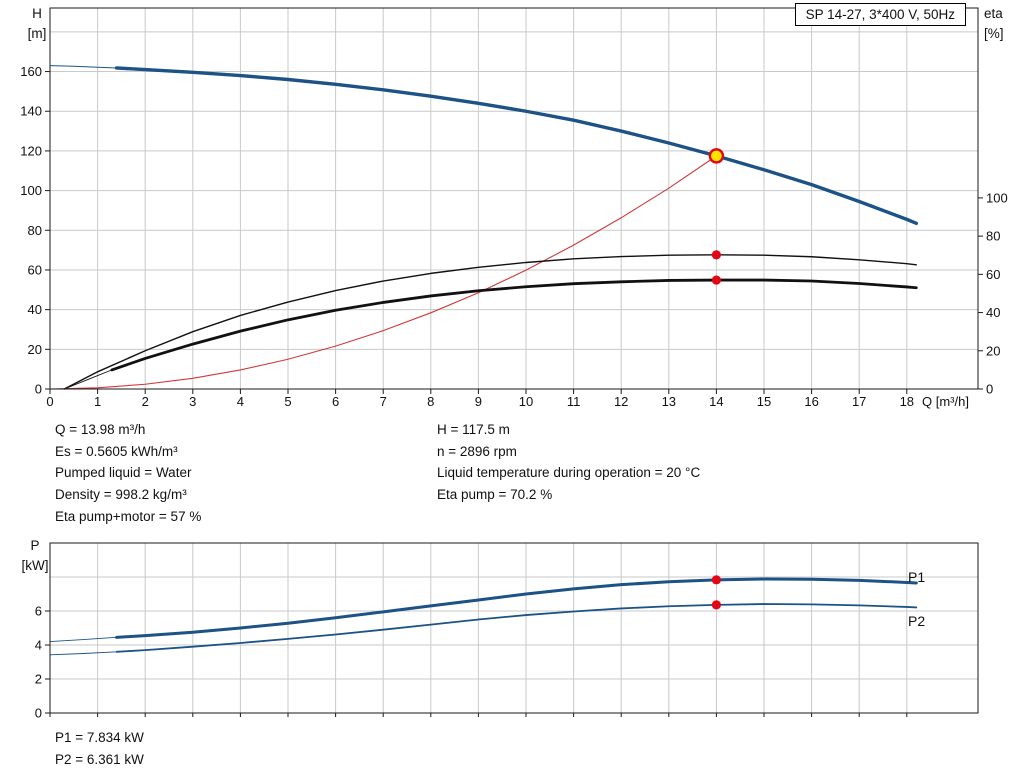 Image resolution: width=1024 pixels, height=781 pixels. Describe the element at coordinates (716, 580) in the screenshot. I see `p1-marker` at that location.